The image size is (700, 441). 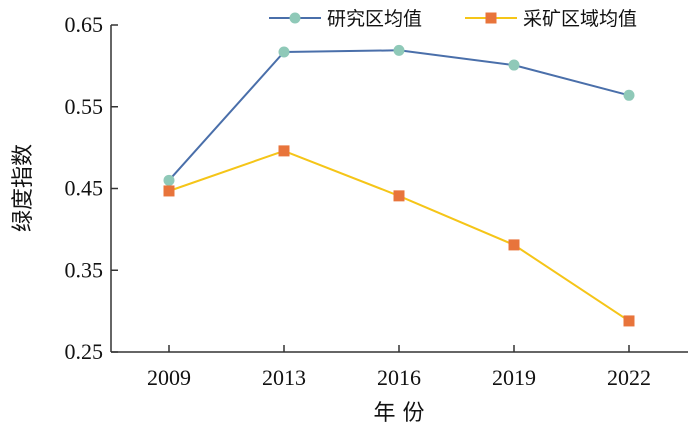 What do you see at coordinates (23, 188) in the screenshot?
I see `y-axis-title: 绿度指数` at bounding box center [23, 188].